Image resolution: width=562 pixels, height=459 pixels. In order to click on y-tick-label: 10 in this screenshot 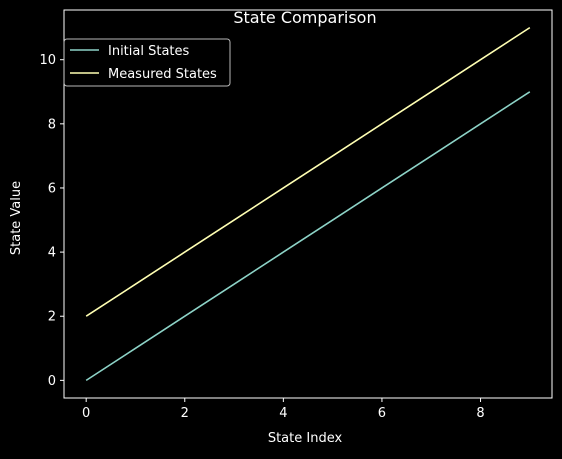, I will do `click(47, 60)`.